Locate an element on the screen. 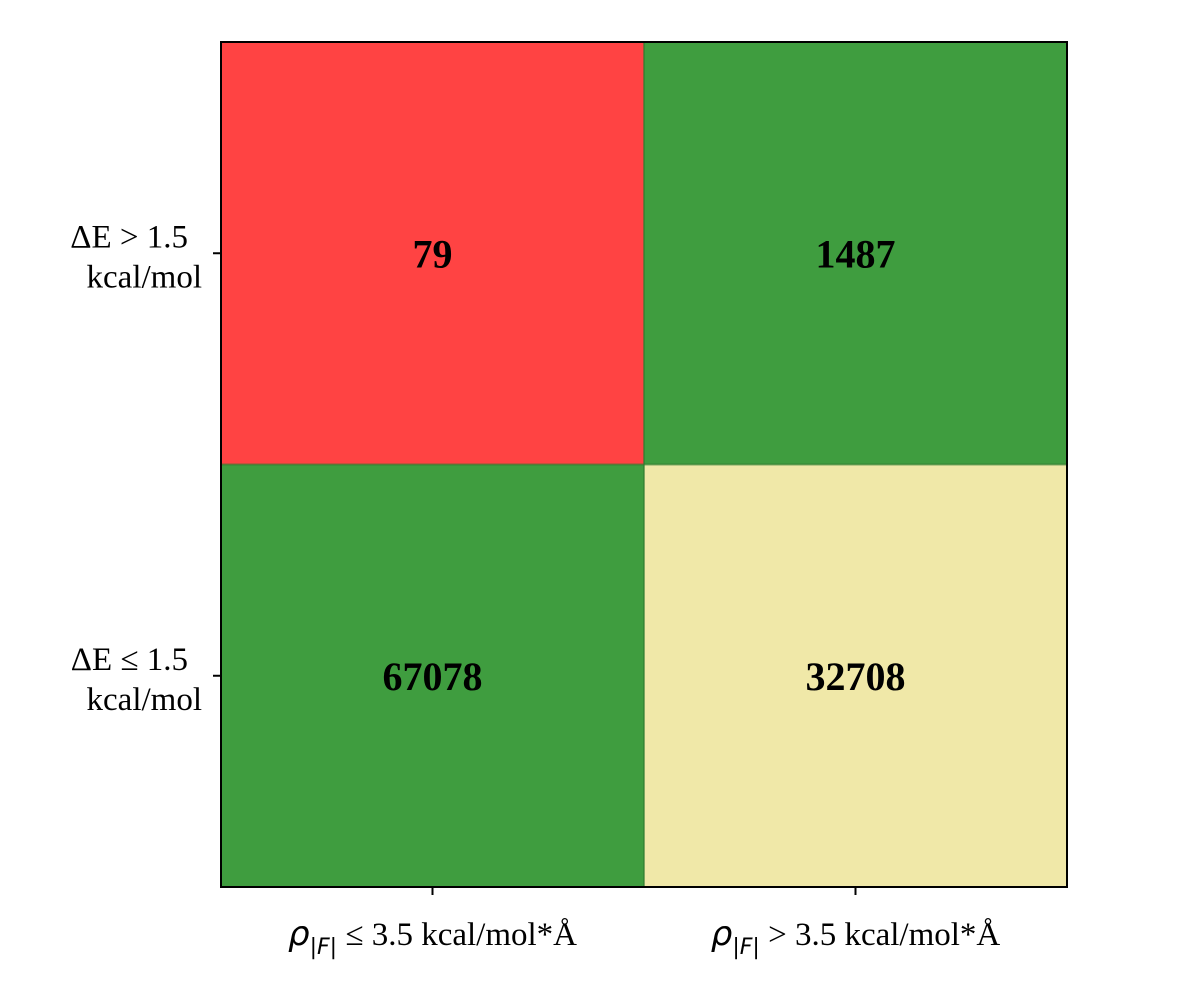 This screenshot has width=1200, height=1000. cell-value-label: 79 is located at coordinates (433, 253).